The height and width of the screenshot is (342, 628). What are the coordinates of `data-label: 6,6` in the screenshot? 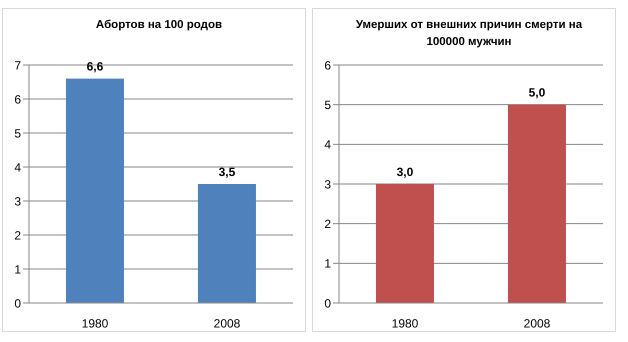 It's located at (95, 67).